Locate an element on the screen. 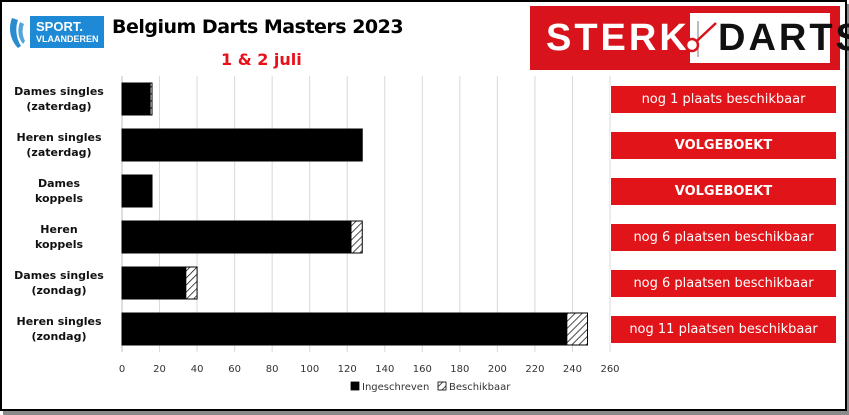 The width and height of the screenshot is (849, 415). category-label: Heren singles (zaterdag) is located at coordinates (59, 145).